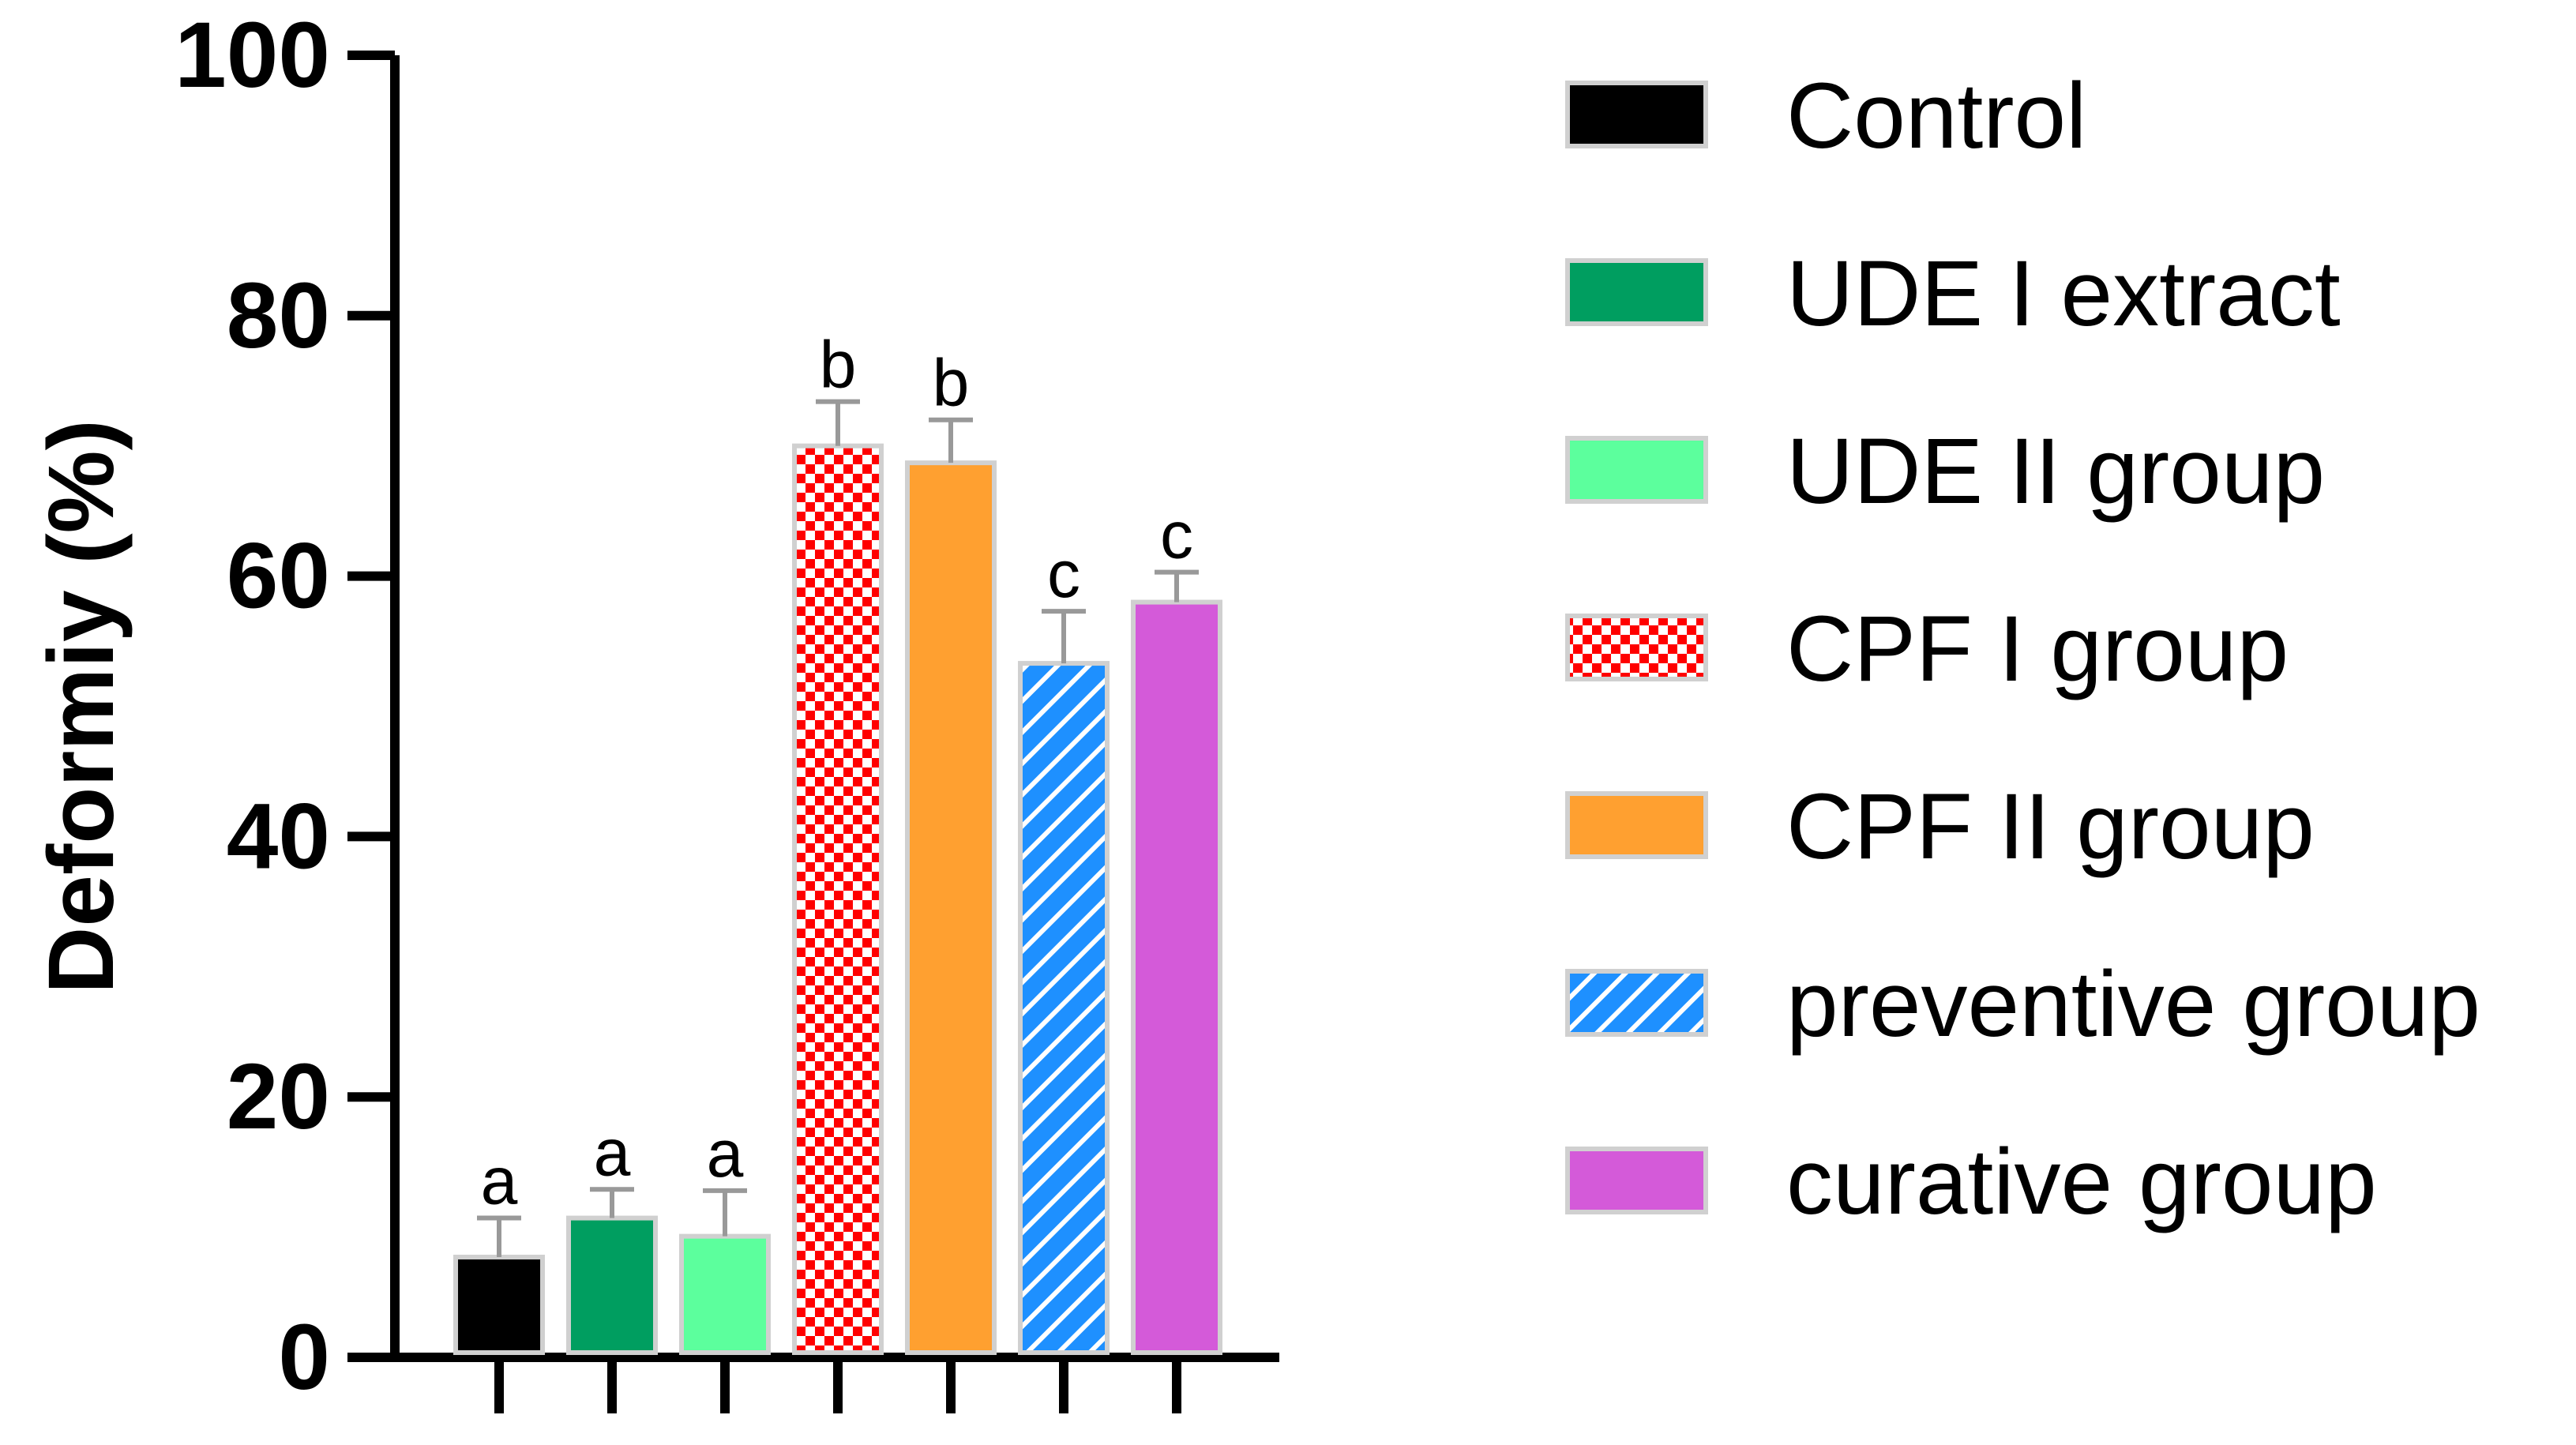 This screenshot has width=2576, height=1445. What do you see at coordinates (81, 706) in the screenshot?
I see `y-axis-label: Deformiy (%)` at bounding box center [81, 706].